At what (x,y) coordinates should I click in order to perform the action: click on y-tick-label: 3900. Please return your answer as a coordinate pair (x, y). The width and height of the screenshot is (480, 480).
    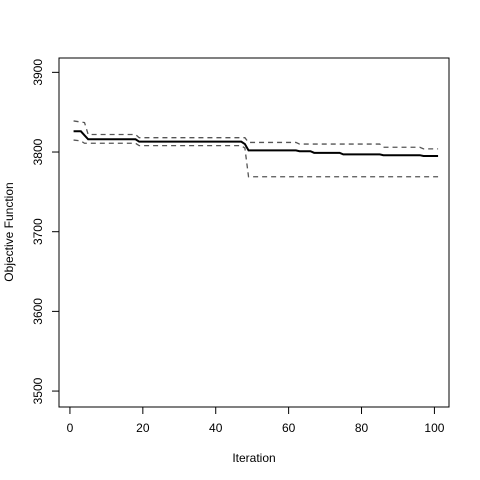
    Looking at the image, I should click on (38, 72).